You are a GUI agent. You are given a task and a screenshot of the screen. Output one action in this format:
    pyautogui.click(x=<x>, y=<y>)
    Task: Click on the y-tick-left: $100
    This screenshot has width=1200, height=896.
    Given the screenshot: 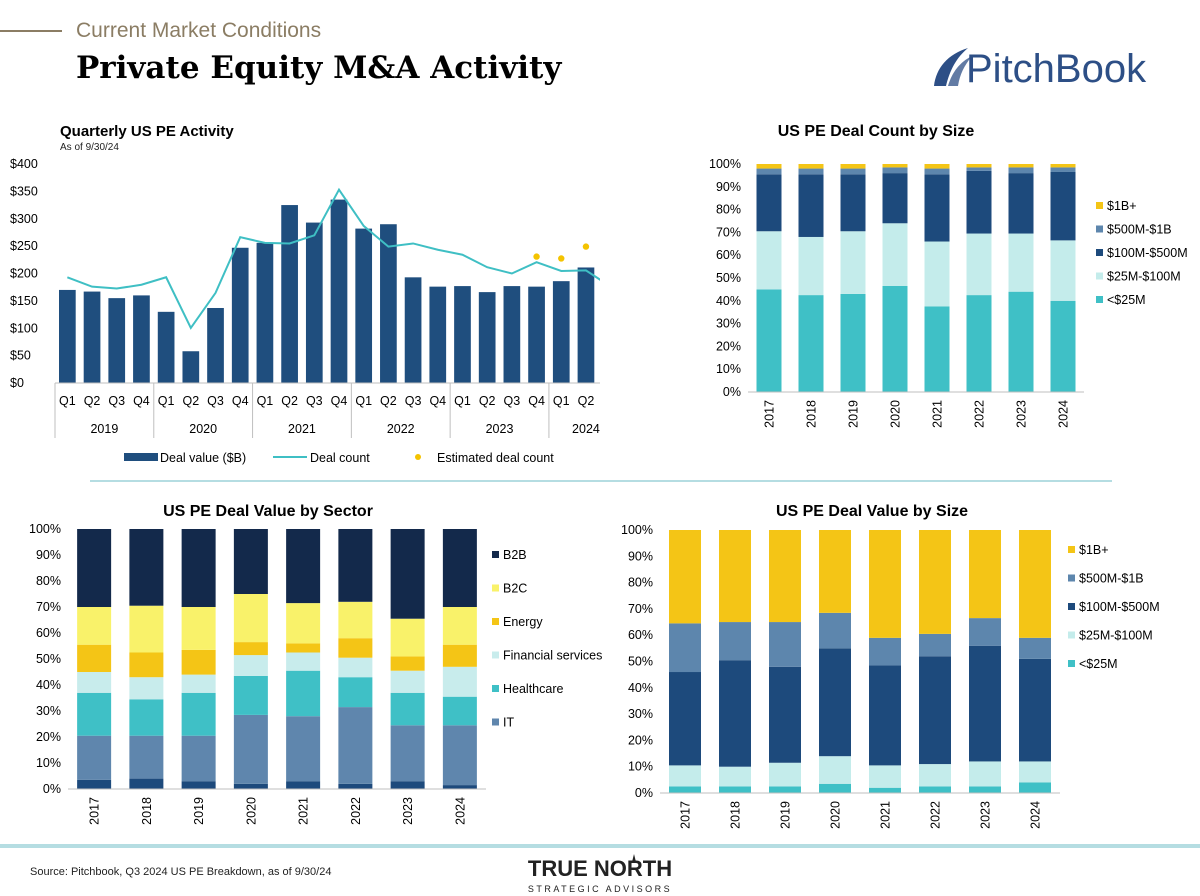 What is the action you would take?
    pyautogui.click(x=24, y=328)
    